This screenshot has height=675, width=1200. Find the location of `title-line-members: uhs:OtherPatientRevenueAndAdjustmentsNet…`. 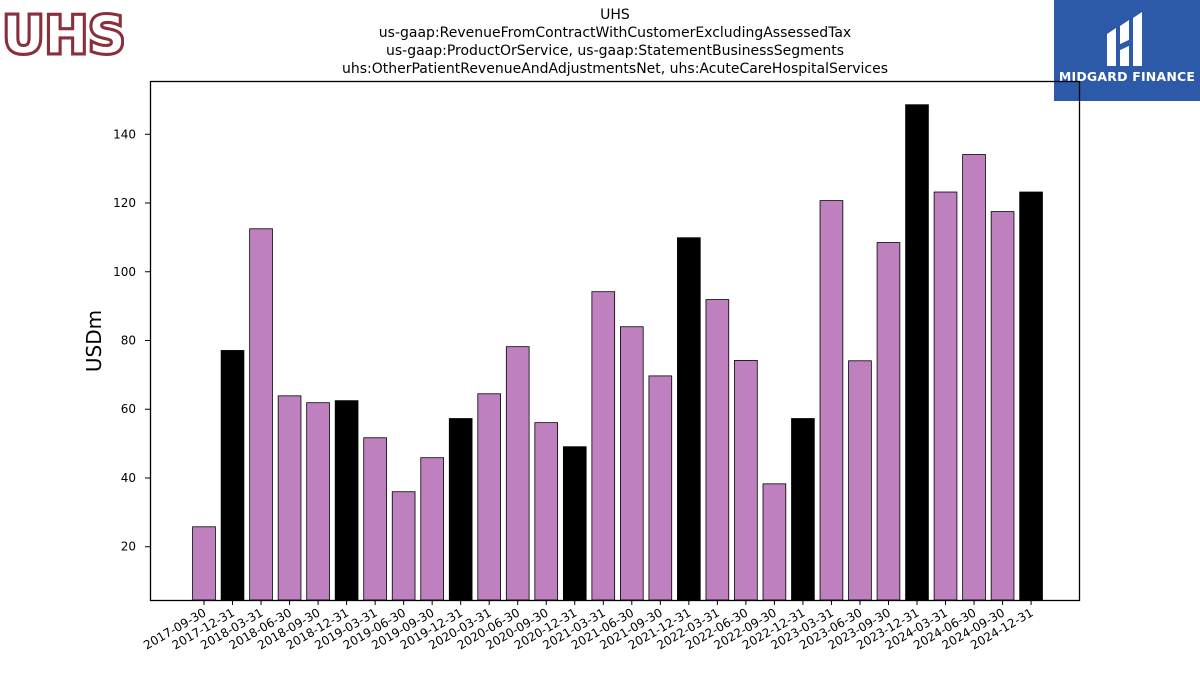

title-line-members: uhs:OtherPatientRevenueAndAdjustmentsNet… is located at coordinates (615, 69).